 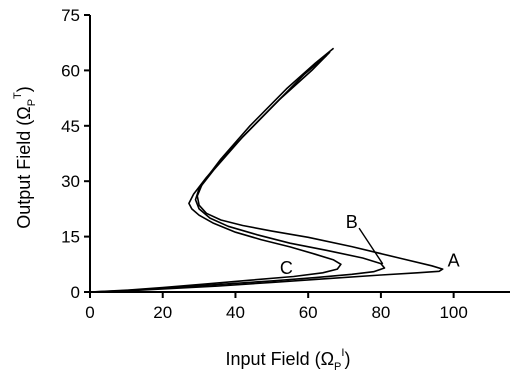 What do you see at coordinates (70, 237) in the screenshot?
I see `y-tick-label: 15` at bounding box center [70, 237].